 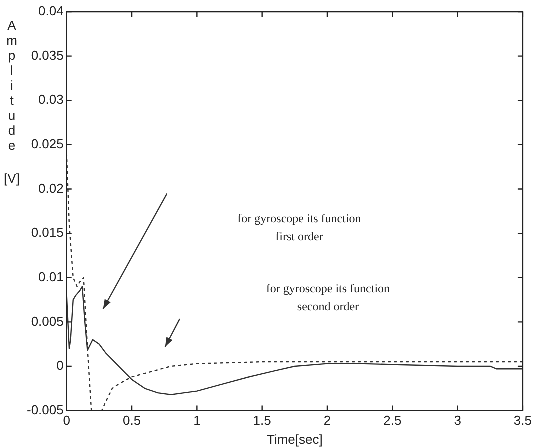 I want to click on y-tick-label: 0.015, so click(x=47, y=232).